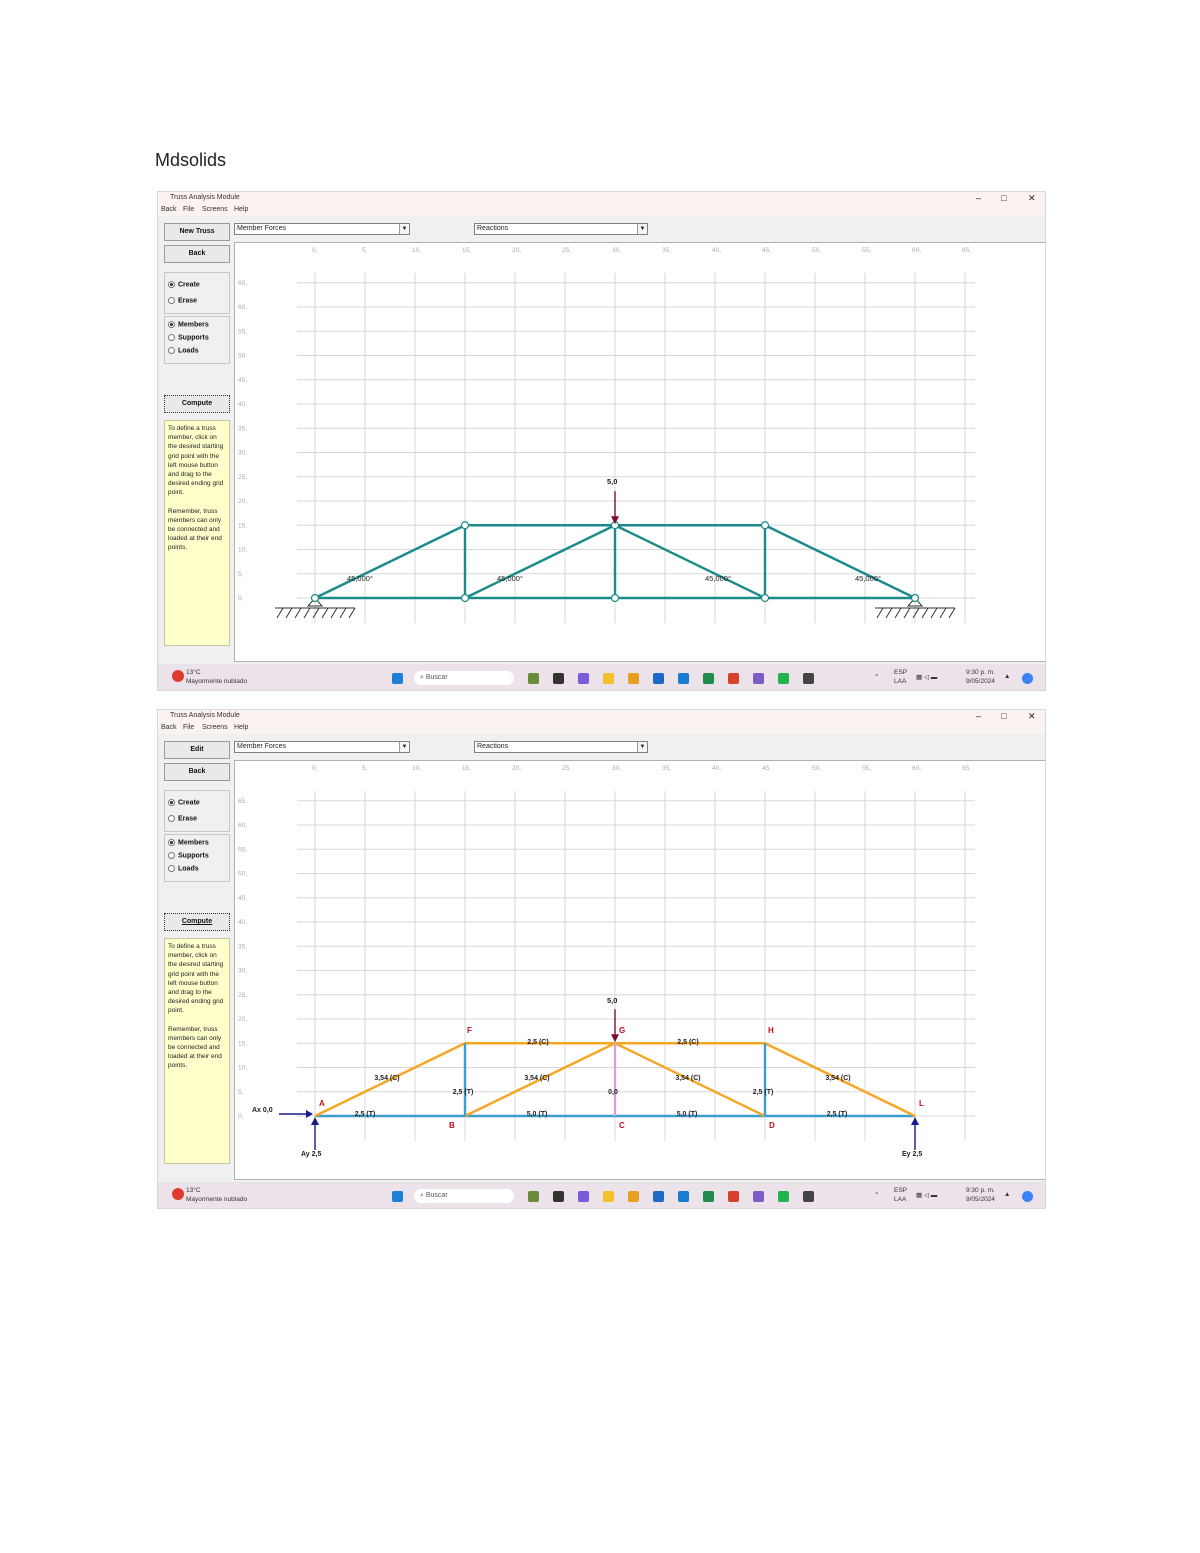 The image size is (1200, 1553). What do you see at coordinates (613, 1092) in the screenshot?
I see `force-label-CG: 0,0` at bounding box center [613, 1092].